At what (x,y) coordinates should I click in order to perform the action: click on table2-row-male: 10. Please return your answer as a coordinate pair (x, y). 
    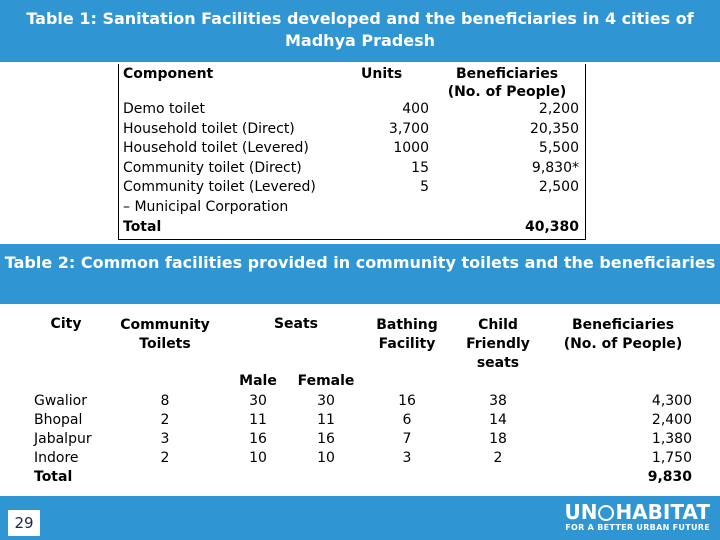
    Looking at the image, I should click on (258, 458).